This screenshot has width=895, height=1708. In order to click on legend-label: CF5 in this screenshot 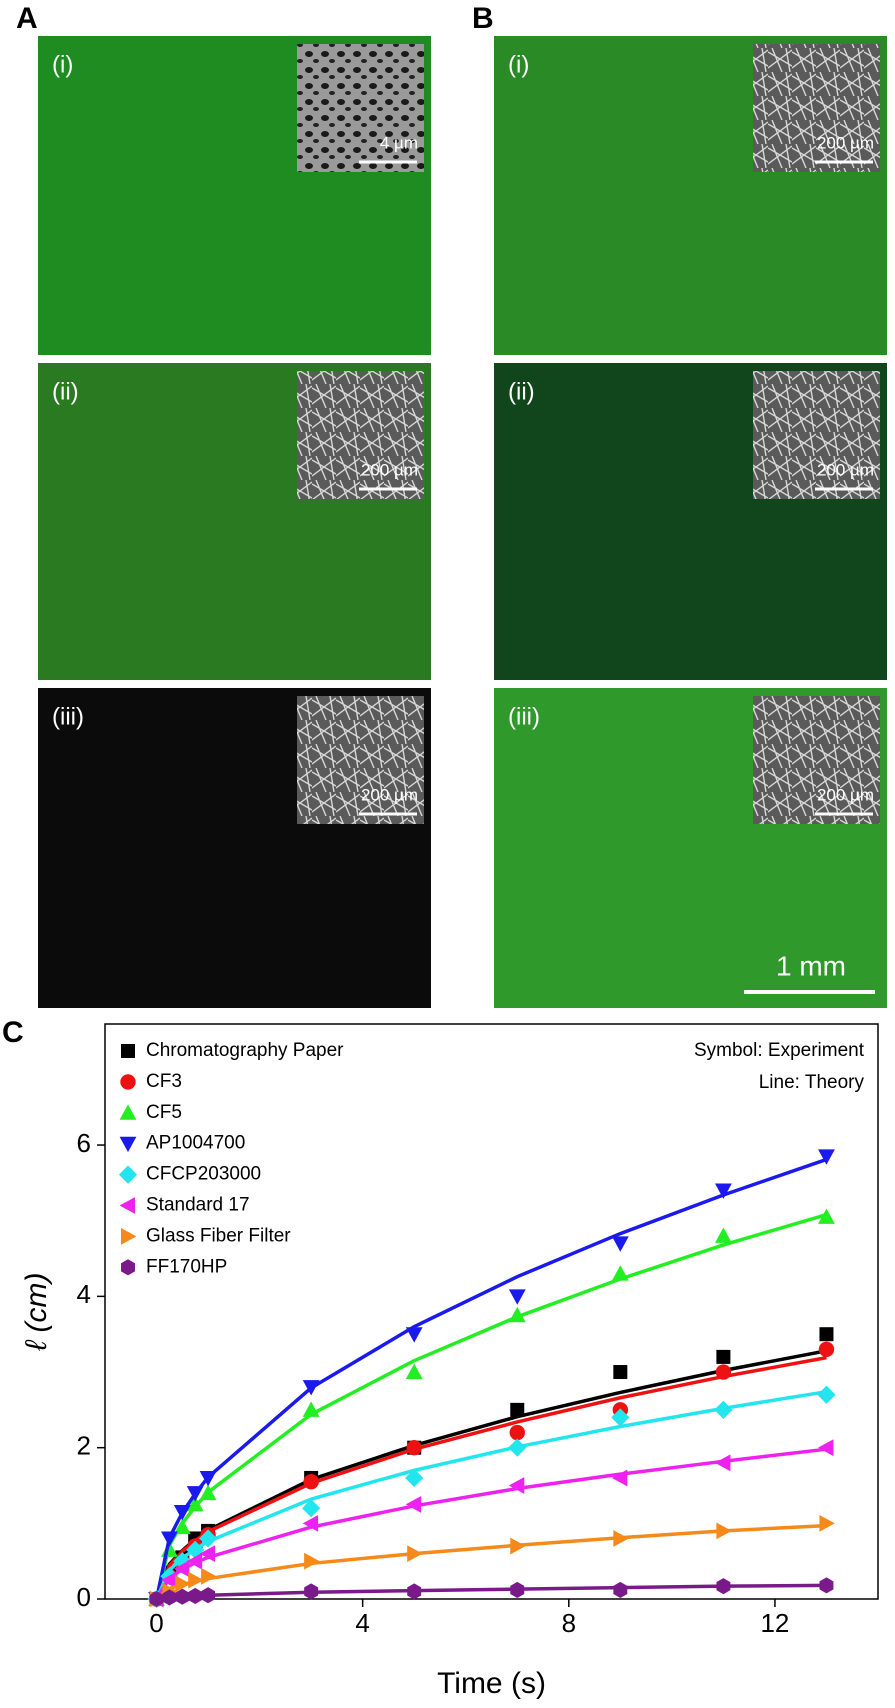, I will do `click(164, 1112)`.